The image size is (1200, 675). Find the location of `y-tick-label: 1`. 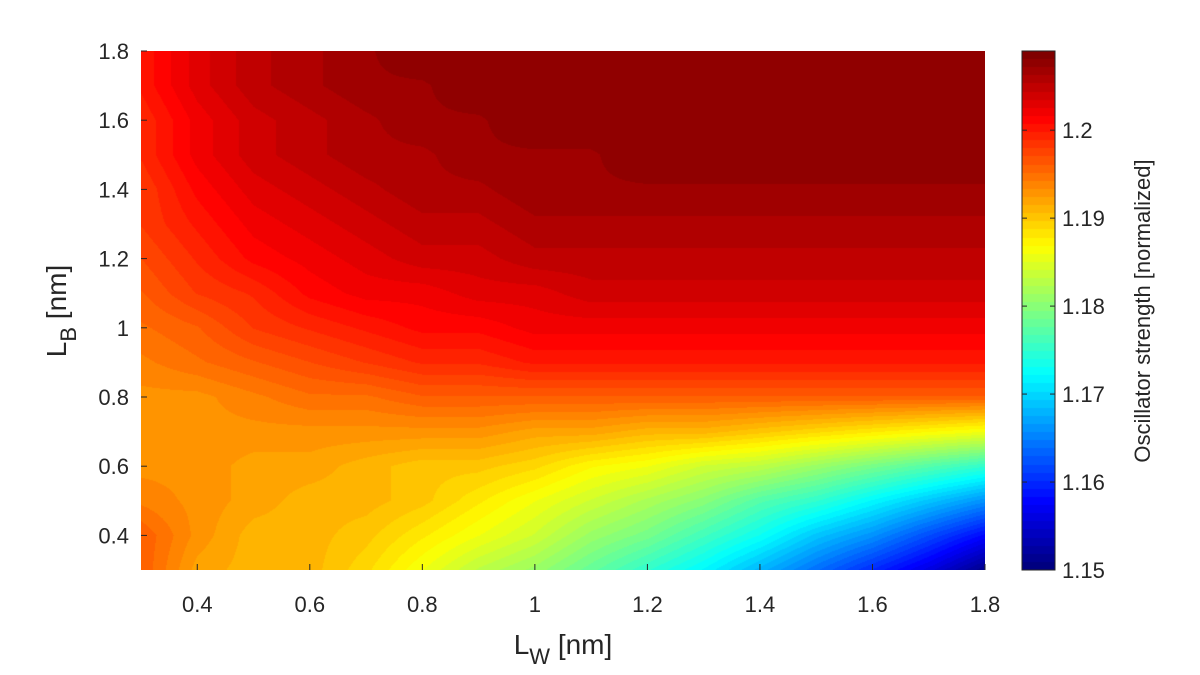

y-tick-label: 1 is located at coordinates (123, 328).